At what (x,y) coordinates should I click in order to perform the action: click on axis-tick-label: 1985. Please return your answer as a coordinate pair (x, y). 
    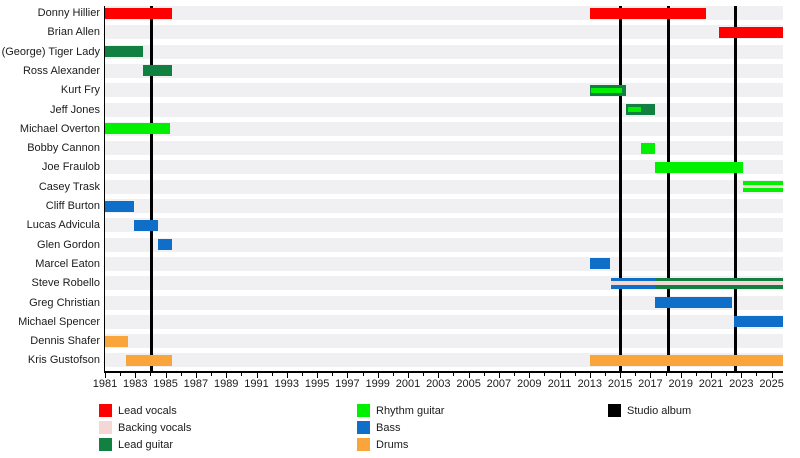
    Looking at the image, I should click on (165, 384).